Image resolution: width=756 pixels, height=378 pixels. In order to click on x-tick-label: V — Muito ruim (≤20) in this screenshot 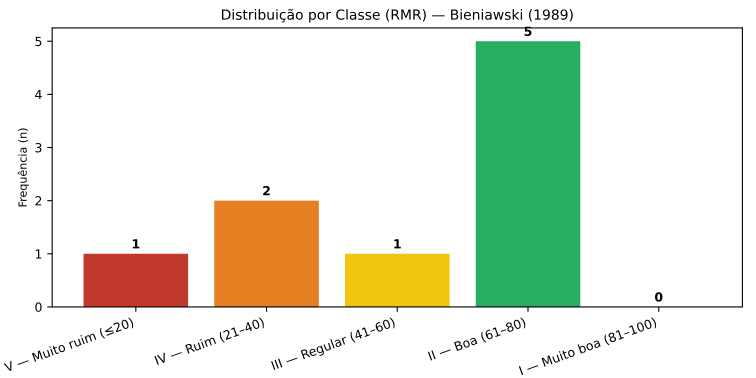, I will do `click(69, 345)`.